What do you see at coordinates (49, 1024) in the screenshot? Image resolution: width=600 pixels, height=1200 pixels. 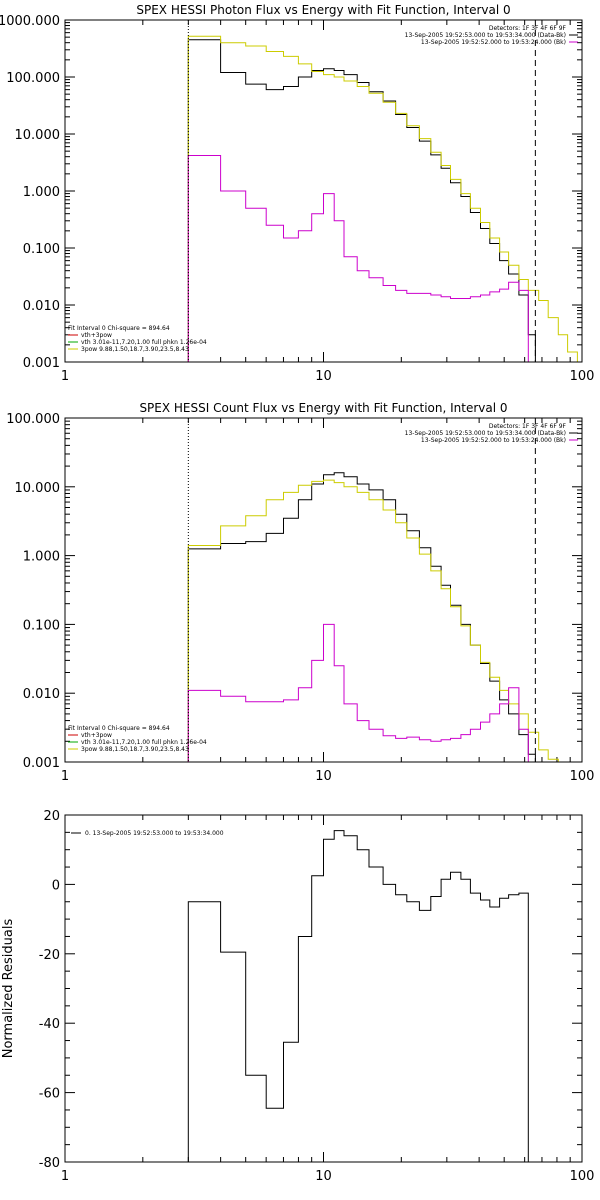 I see `y-tick-label: -40` at bounding box center [49, 1024].